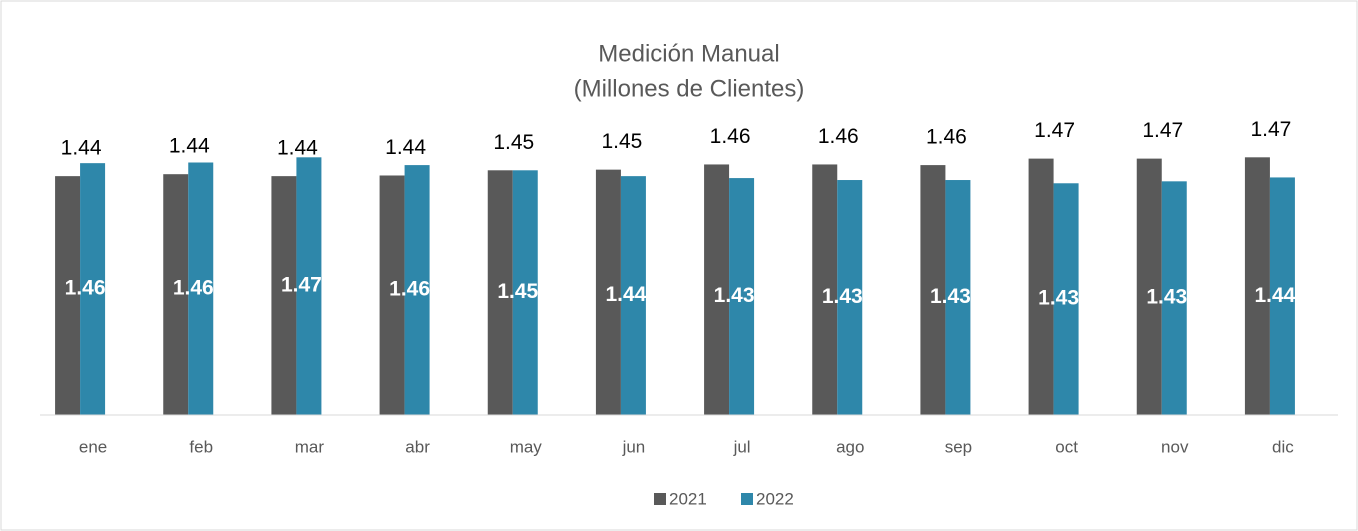  I want to click on x-tick-label: dic, so click(1283, 446).